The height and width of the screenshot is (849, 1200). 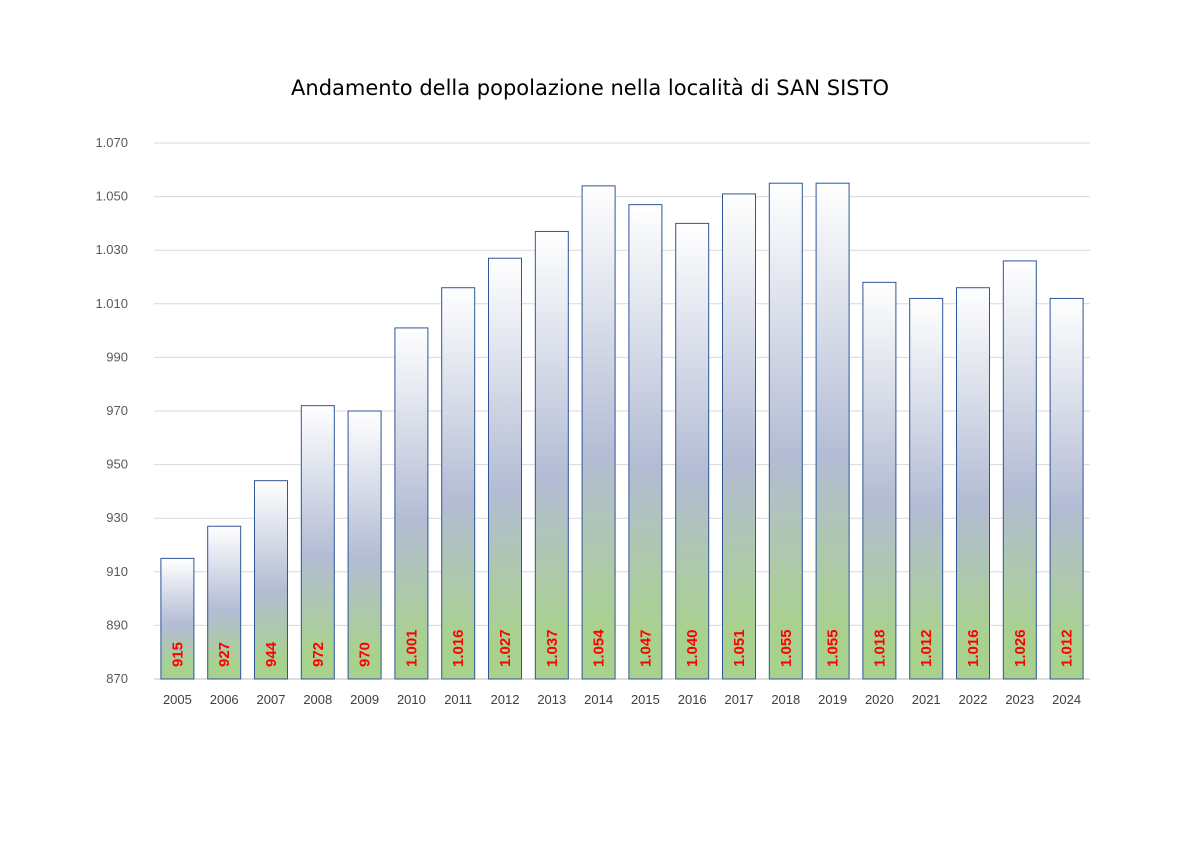 What do you see at coordinates (1019, 470) in the screenshot?
I see `bar-2023` at bounding box center [1019, 470].